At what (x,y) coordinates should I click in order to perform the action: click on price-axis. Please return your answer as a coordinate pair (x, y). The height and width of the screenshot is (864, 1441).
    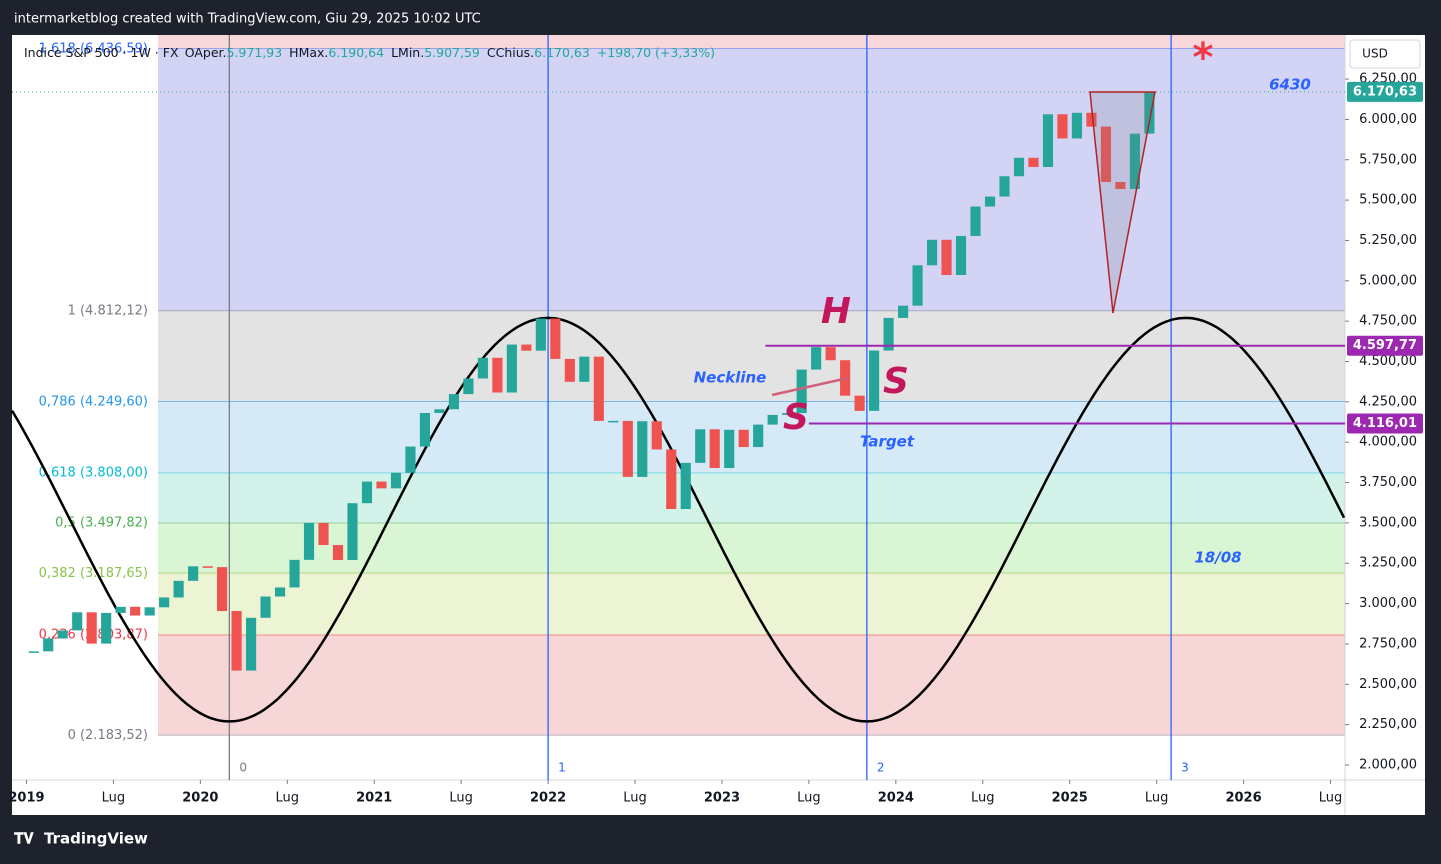
    Looking at the image, I should click on (1385, 407).